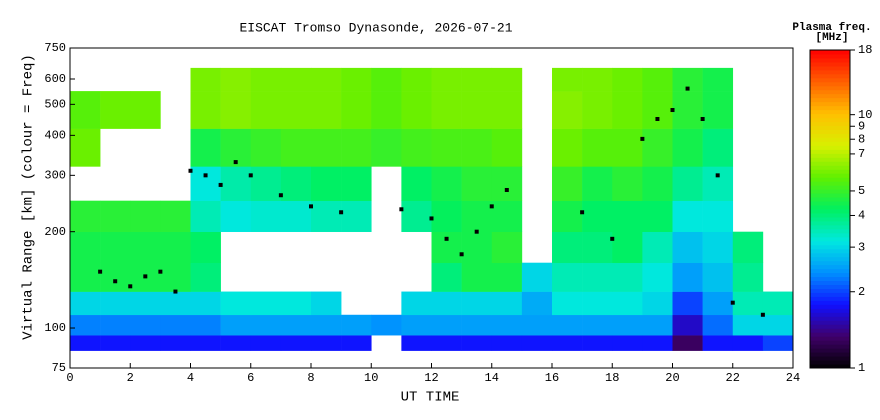 The height and width of the screenshot is (420, 880). I want to click on chart-title: EISCAT Tromso Dynasonde, 2026-07-21, so click(375, 27).